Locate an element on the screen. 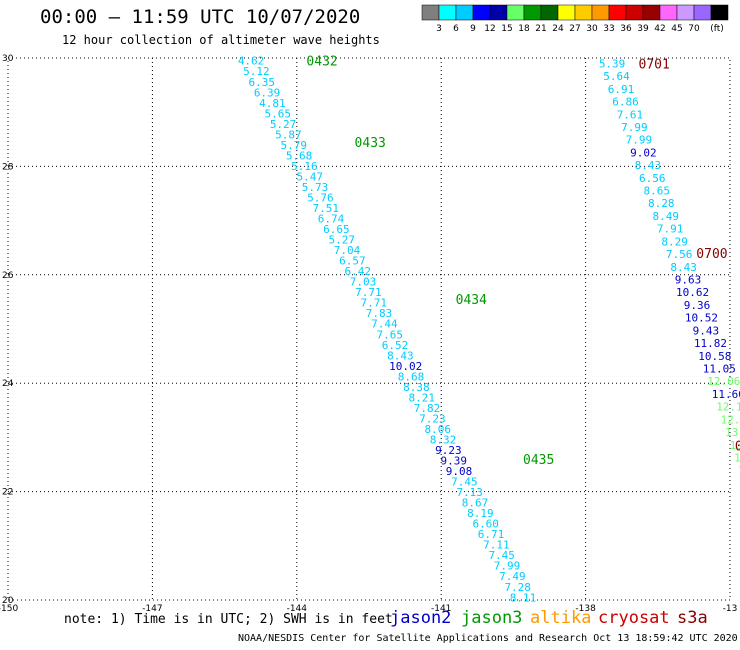  wave-height-label: 7.13 is located at coordinates (469, 492).